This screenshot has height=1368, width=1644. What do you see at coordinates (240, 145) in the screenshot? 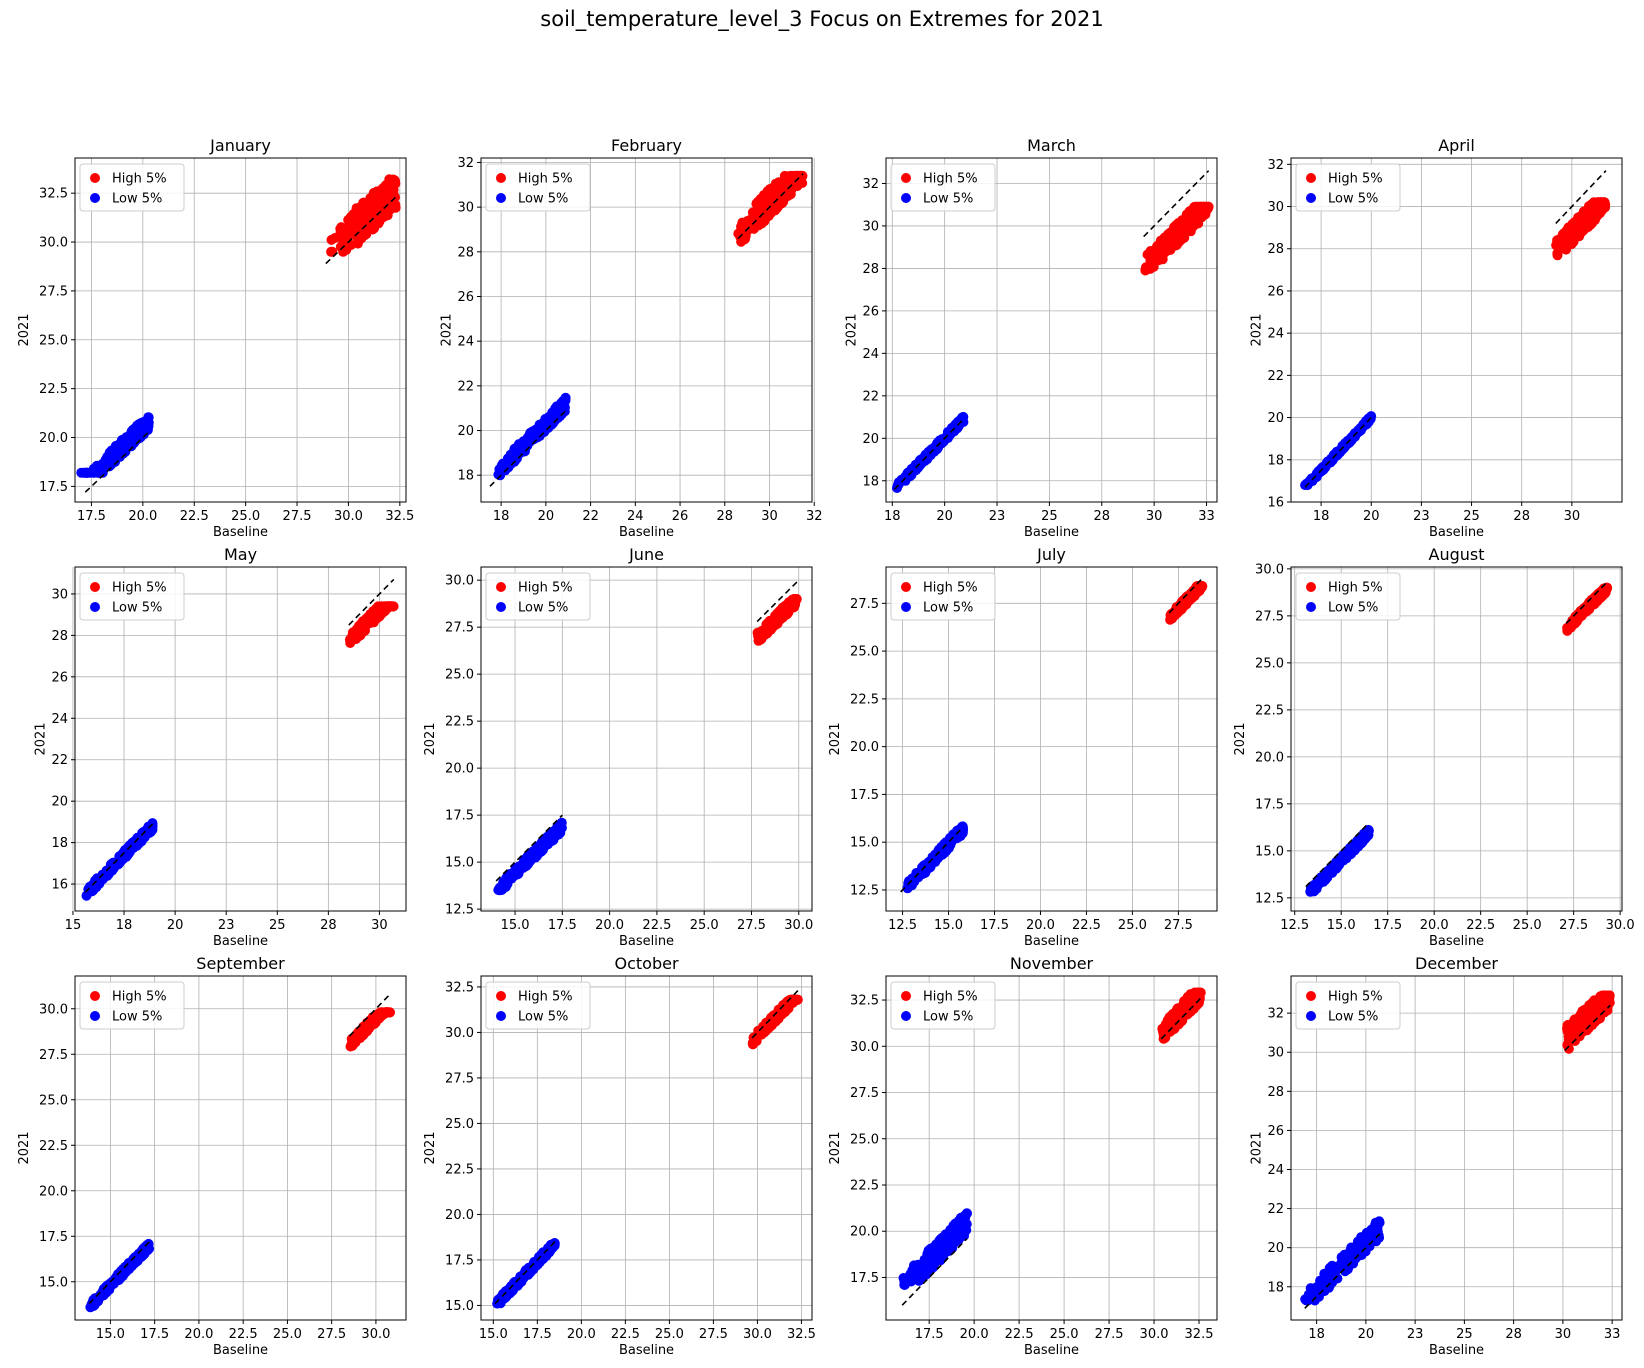
I see `panel-title: January` at bounding box center [240, 145].